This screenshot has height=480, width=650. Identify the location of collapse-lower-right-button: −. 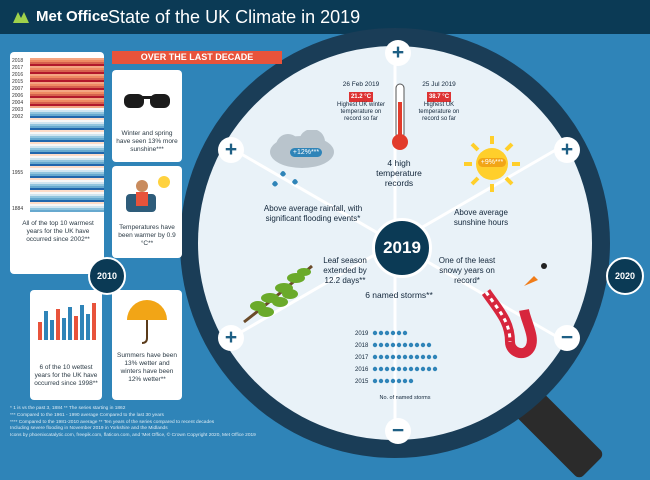
(567, 338).